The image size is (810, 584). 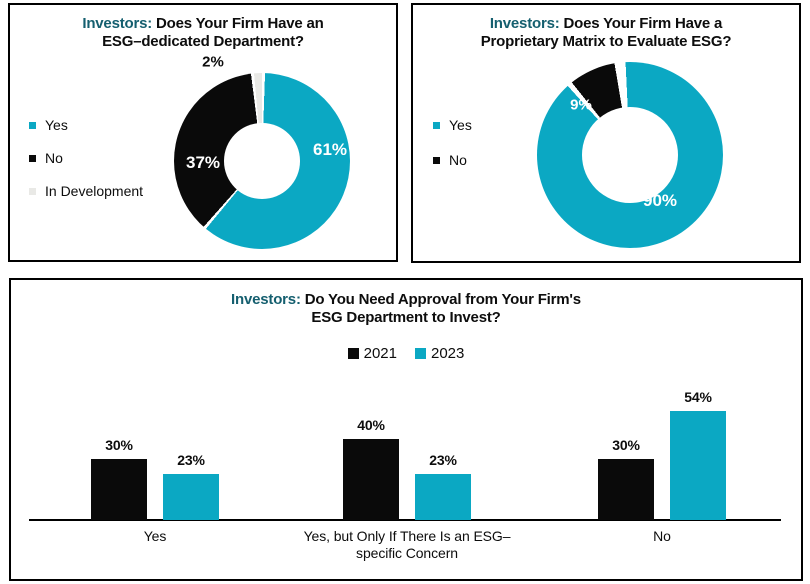 I want to click on slice-label-yes: 90%, so click(x=660, y=200).